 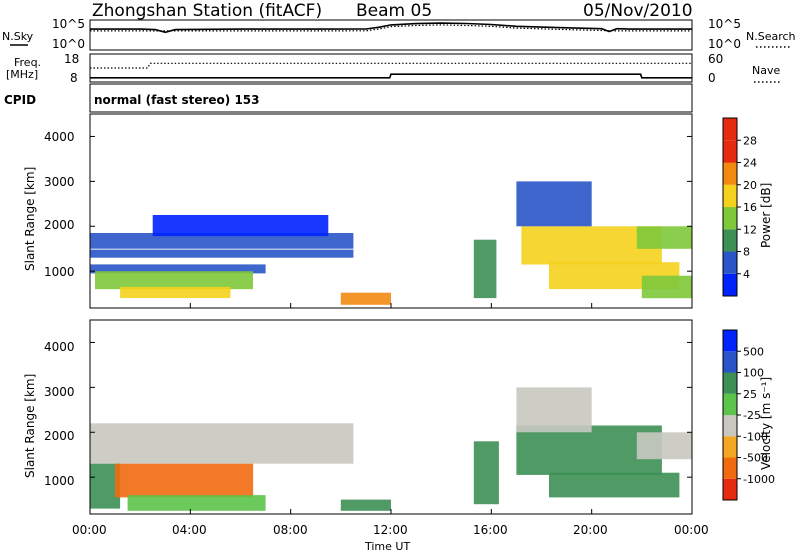 I want to click on nave-tick-top: 60, so click(x=715, y=59).